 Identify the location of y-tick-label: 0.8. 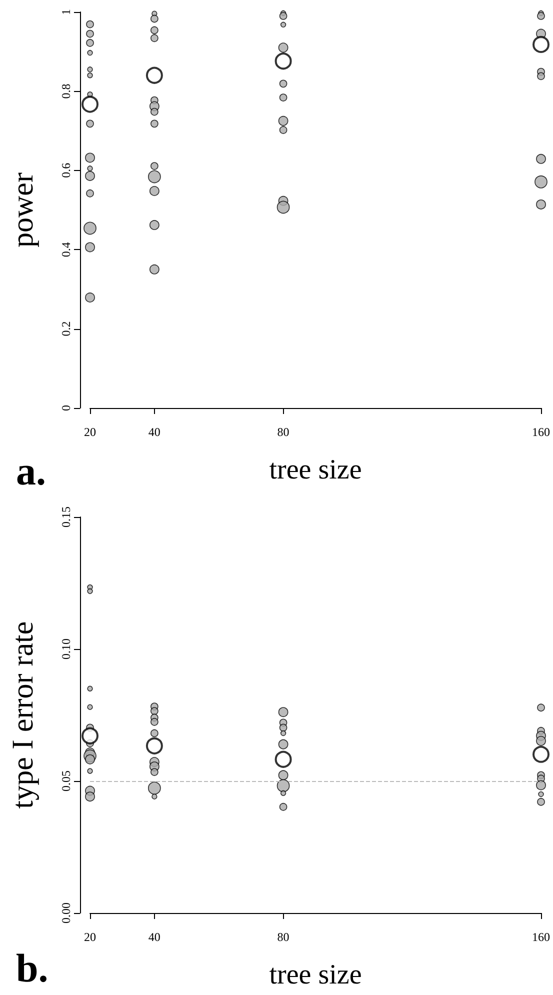
(66, 91).